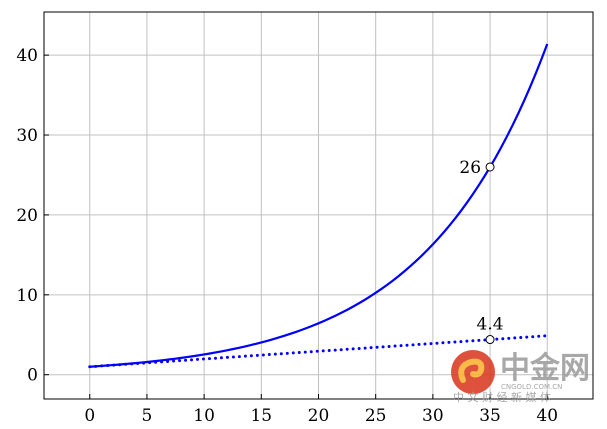 This screenshot has height=429, width=607. I want to click on x-tick-label: 10, so click(204, 416).